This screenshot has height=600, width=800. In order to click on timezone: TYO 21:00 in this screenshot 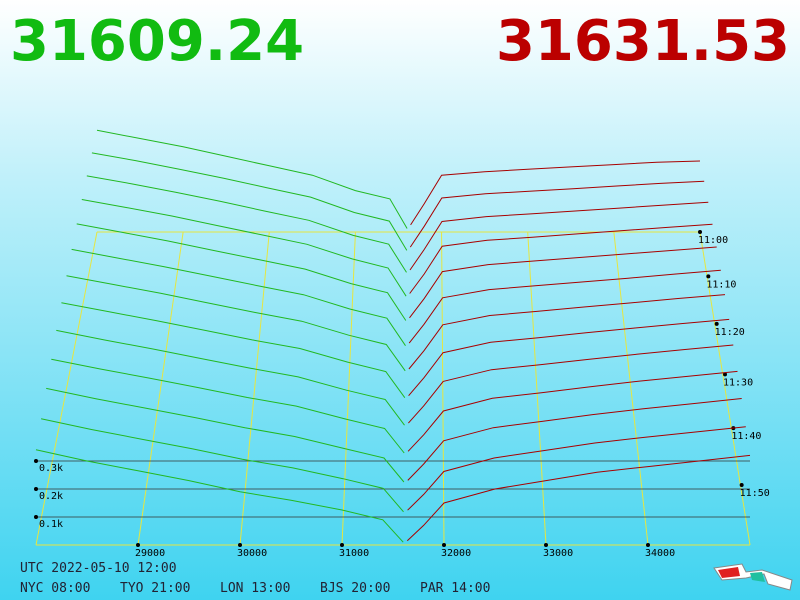, I will do `click(155, 588)`.